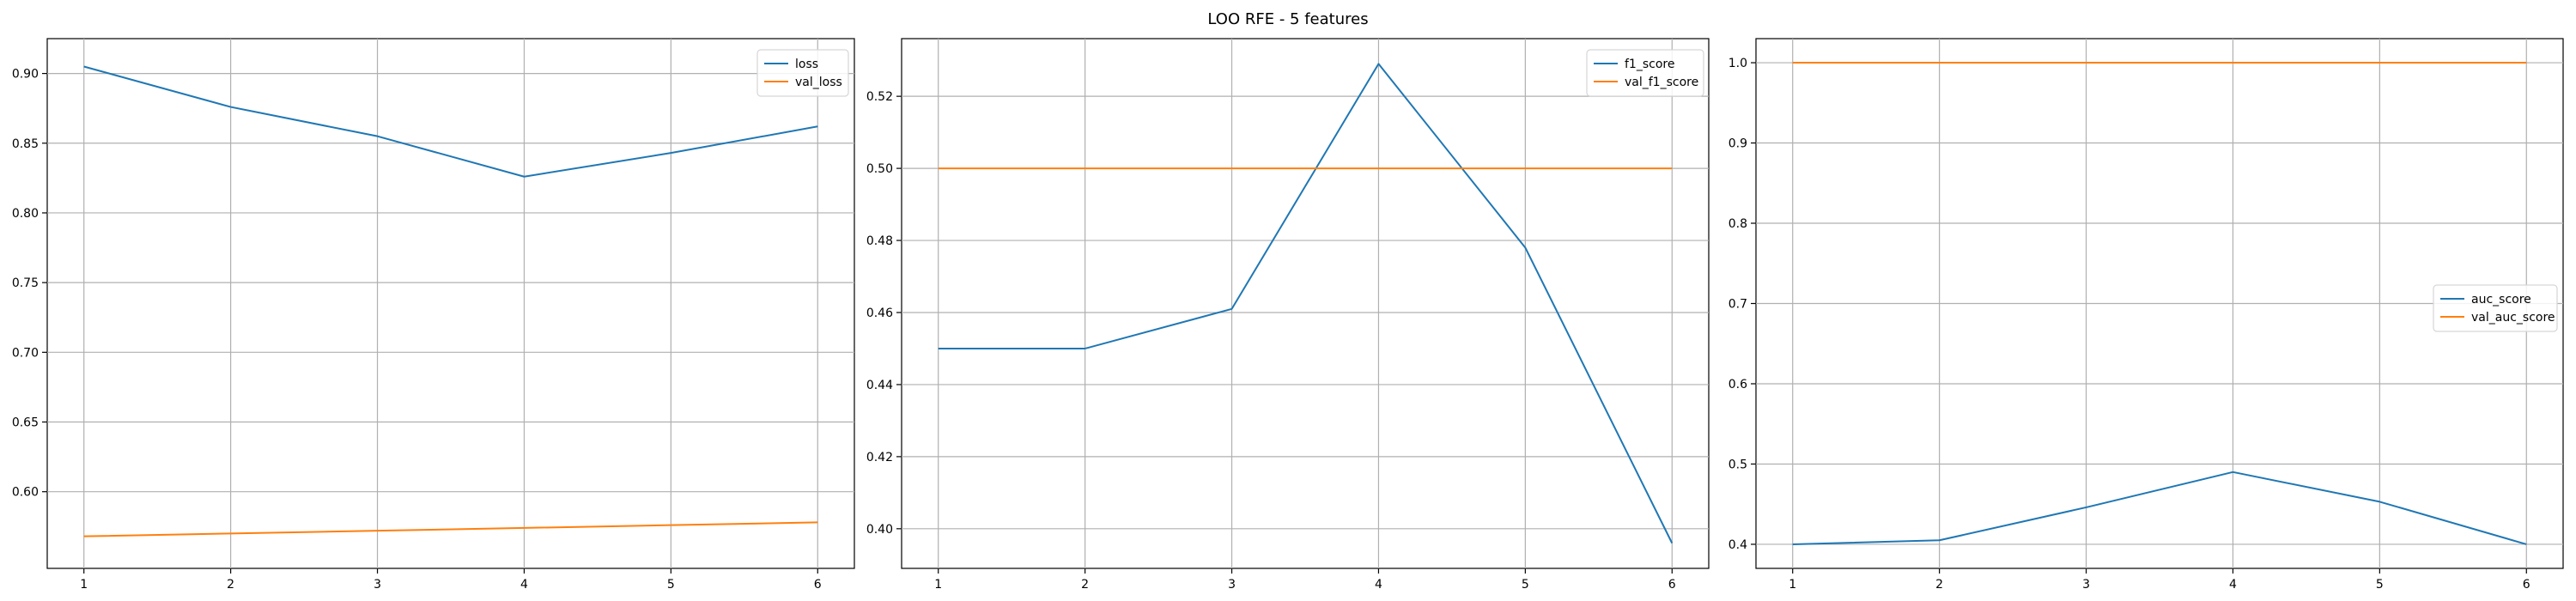 The image size is (2576, 601). Describe the element at coordinates (2501, 300) in the screenshot. I see `legend-label: auc_score` at that location.